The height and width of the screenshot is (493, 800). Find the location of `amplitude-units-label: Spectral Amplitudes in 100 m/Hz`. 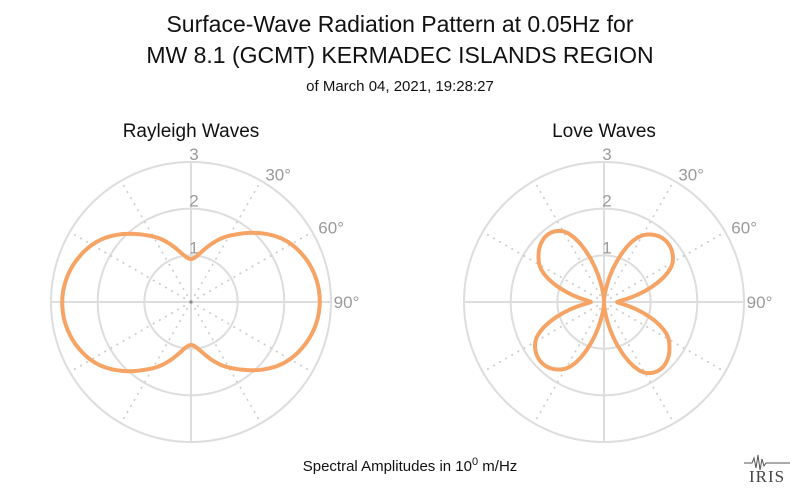

amplitude-units-label: Spectral Amplitudes in 100 m/Hz is located at coordinates (410, 465).